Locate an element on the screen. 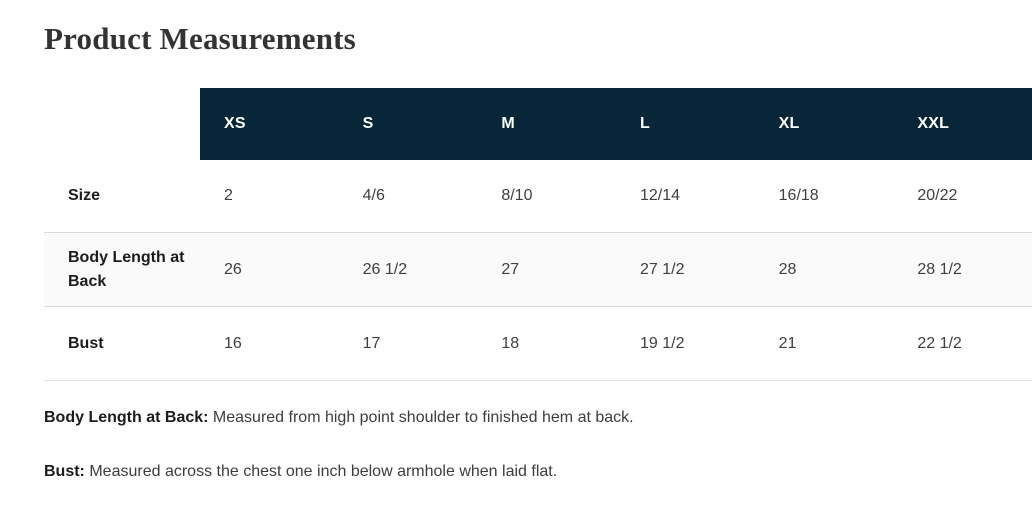 This screenshot has width=1032, height=509. size-value-l: 12/14 is located at coordinates (660, 195).